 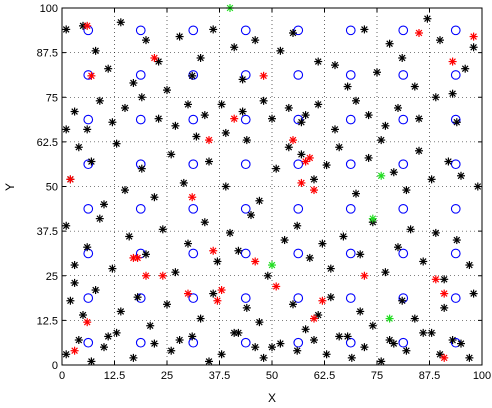 What do you see at coordinates (324, 376) in the screenshot?
I see `x-tick-label: 62.5` at bounding box center [324, 376].